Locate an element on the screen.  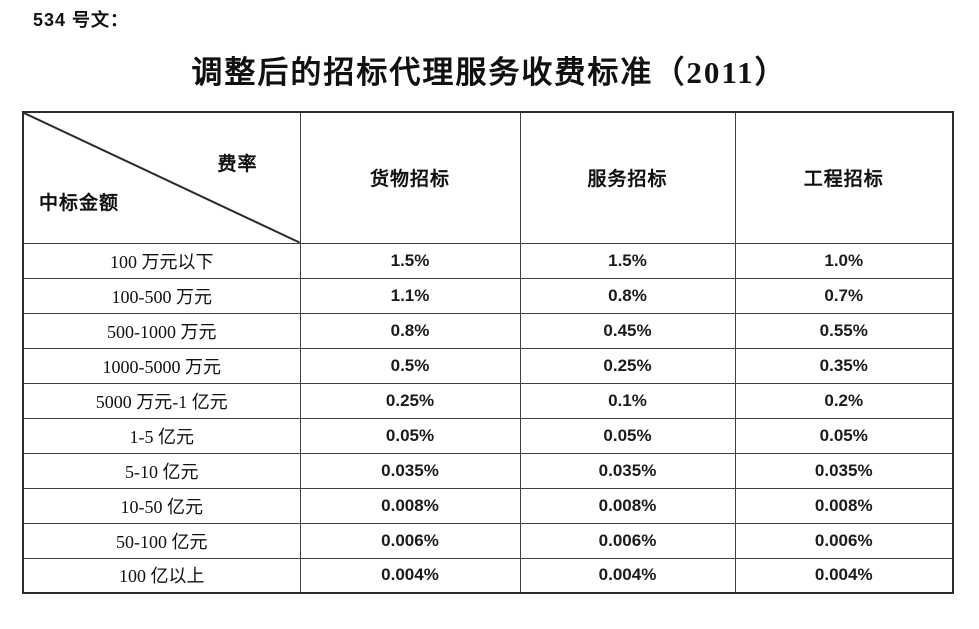
rate-cell: 0.35% is located at coordinates (844, 365).